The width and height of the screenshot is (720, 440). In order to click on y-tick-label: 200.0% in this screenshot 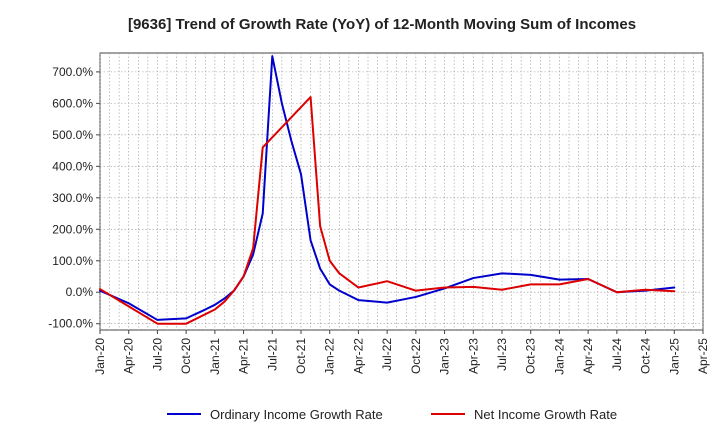, I will do `click(72, 229)`.